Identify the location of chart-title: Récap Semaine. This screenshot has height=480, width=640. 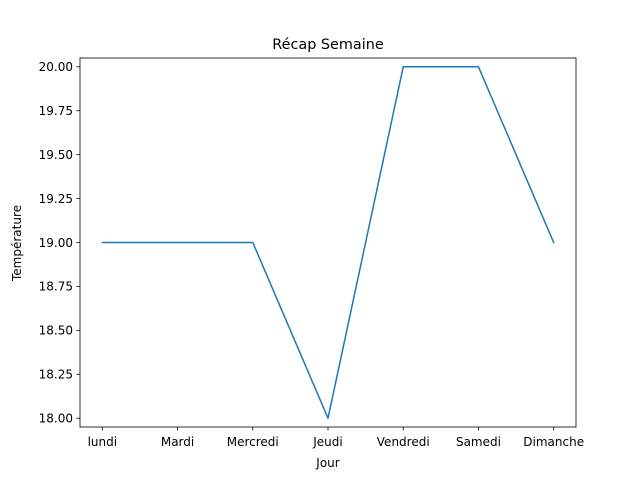
(328, 45).